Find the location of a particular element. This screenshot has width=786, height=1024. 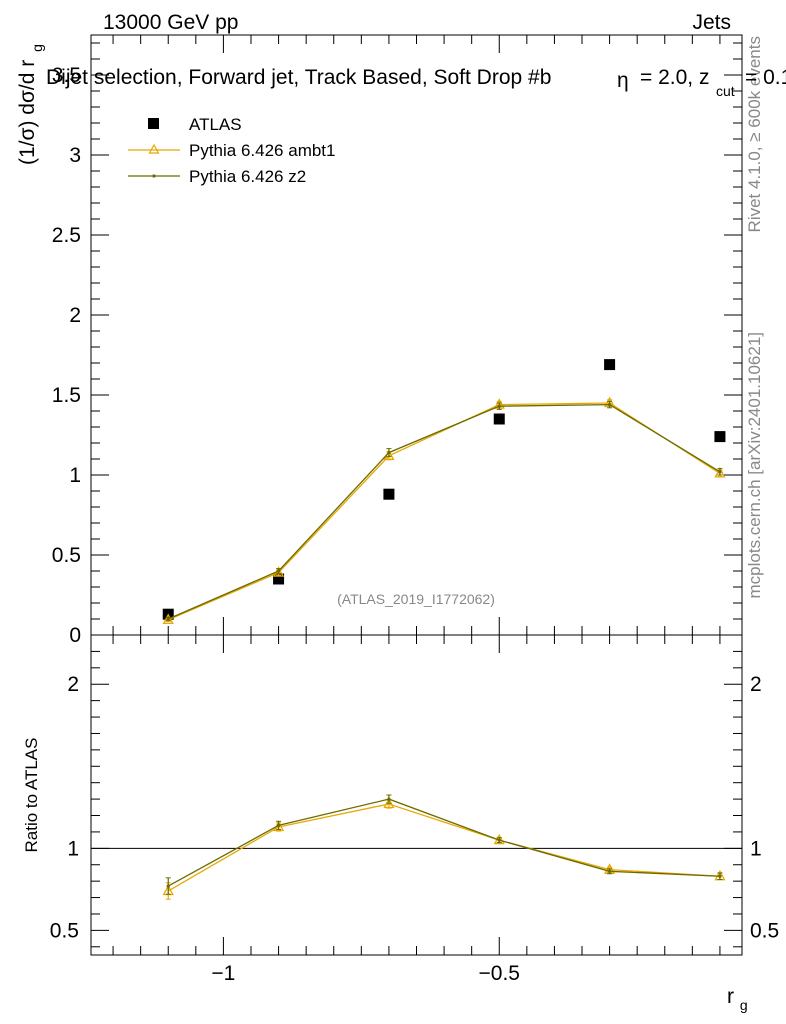

ratio-z2-line is located at coordinates (443, 842).